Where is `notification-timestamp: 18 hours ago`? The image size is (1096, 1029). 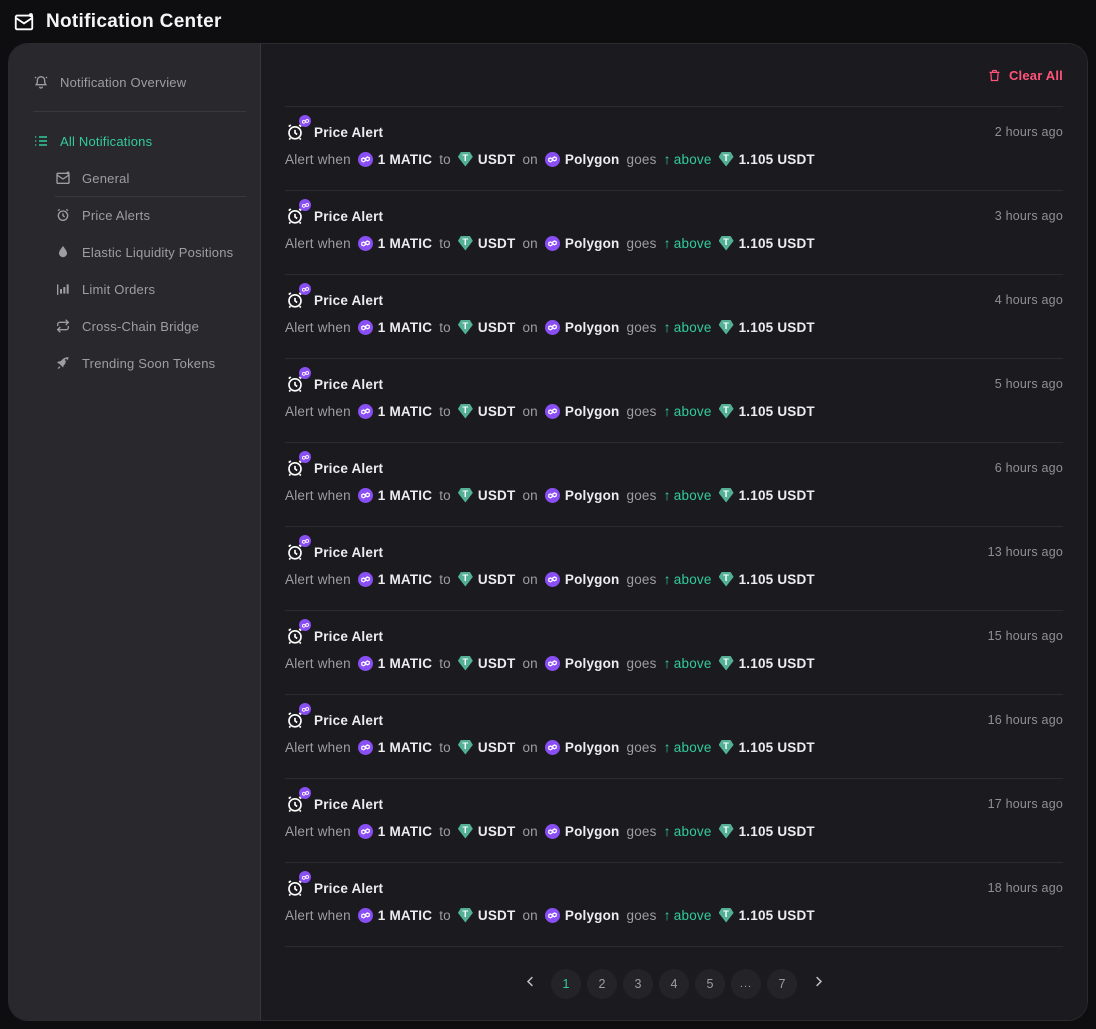 notification-timestamp: 18 hours ago is located at coordinates (1025, 888).